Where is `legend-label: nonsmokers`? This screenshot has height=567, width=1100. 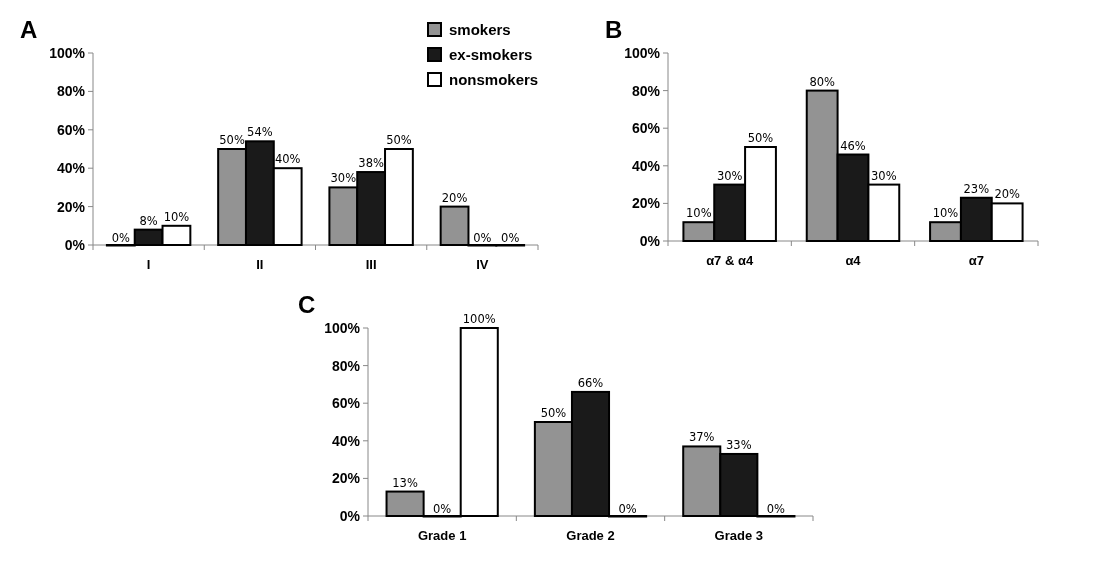 legend-label: nonsmokers is located at coordinates (494, 80).